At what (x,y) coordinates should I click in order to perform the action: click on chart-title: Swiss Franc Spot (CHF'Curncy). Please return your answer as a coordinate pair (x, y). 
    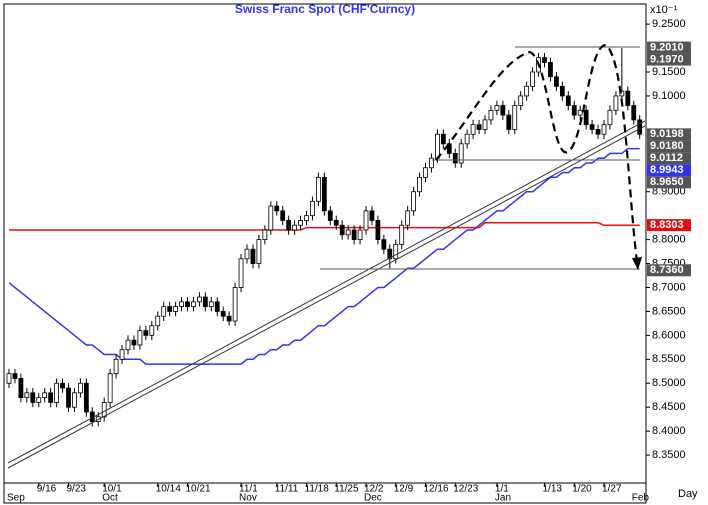
    Looking at the image, I should click on (325, 9).